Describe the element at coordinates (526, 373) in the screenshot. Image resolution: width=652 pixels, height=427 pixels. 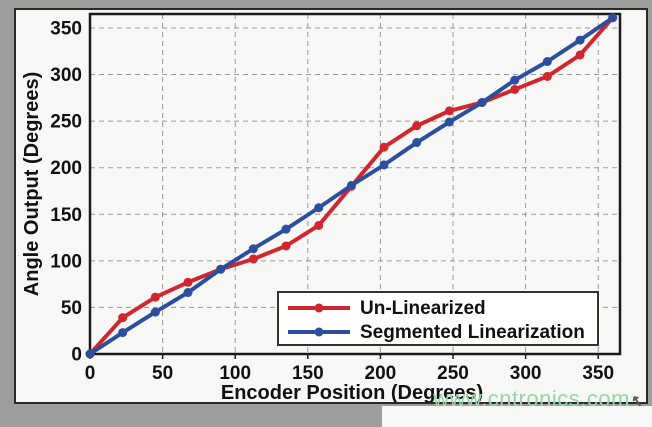
I see `x-tick-label: 300` at that location.